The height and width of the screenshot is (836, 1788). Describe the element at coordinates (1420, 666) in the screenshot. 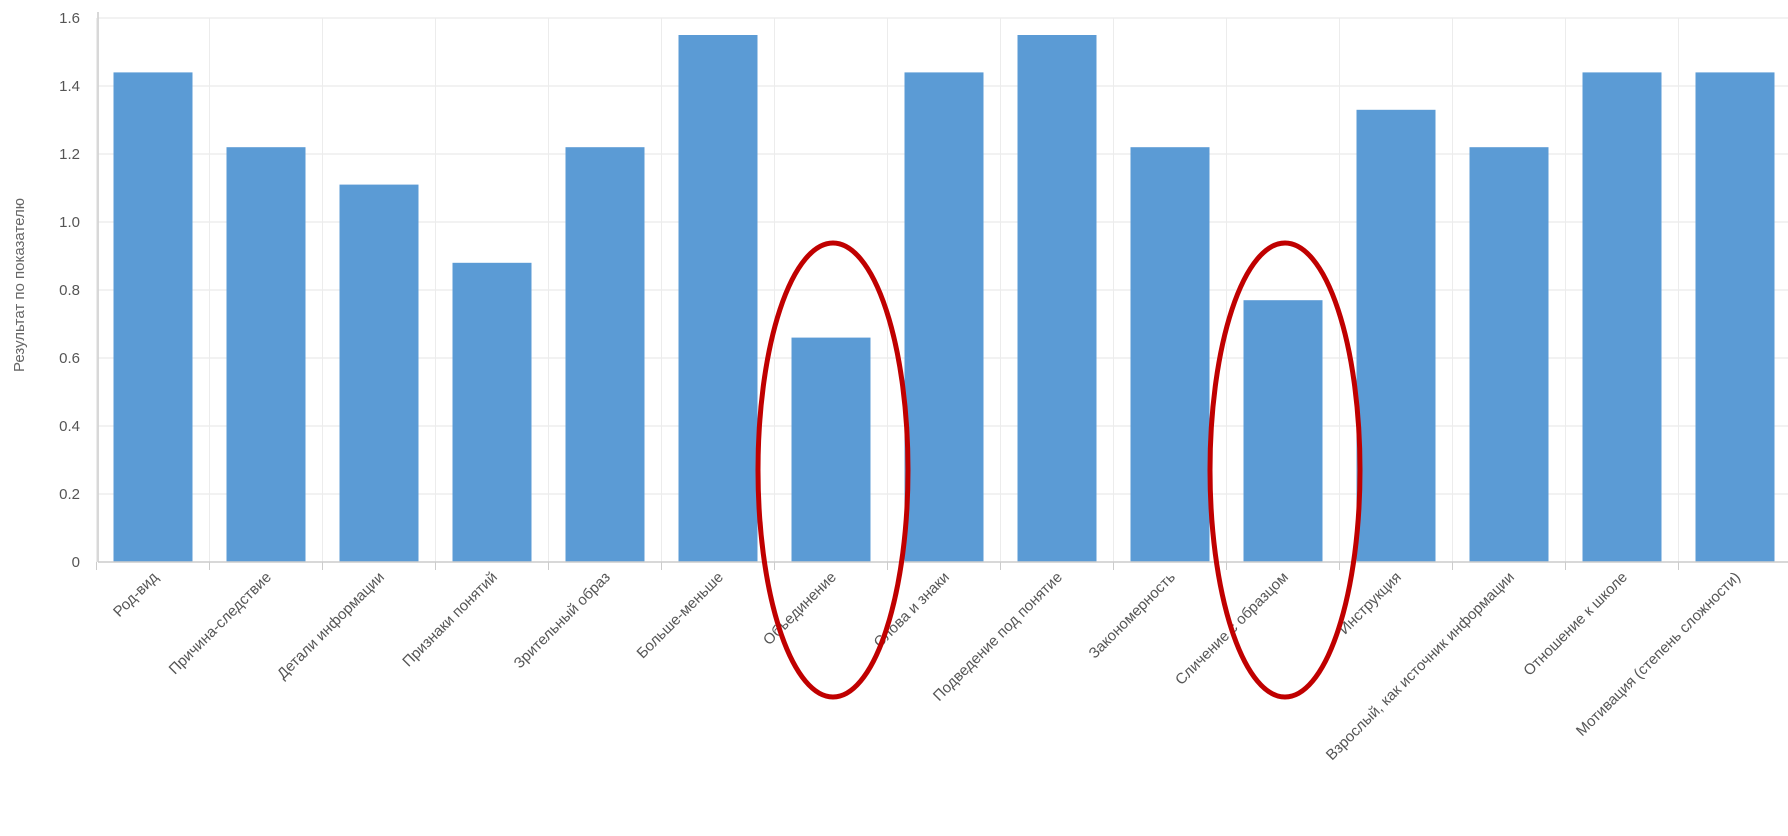

I see `x-category-label: Взрослый, как источник информации` at that location.